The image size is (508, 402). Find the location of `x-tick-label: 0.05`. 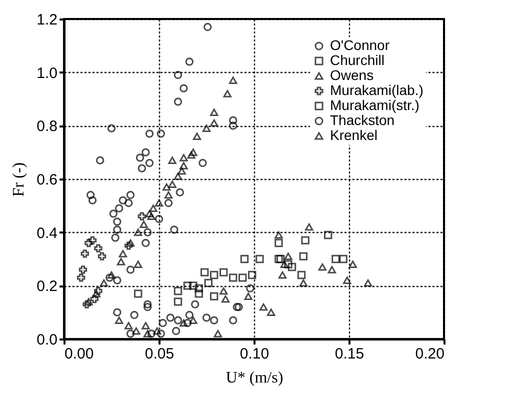

x-tick-label: 0.05 is located at coordinates (159, 354).